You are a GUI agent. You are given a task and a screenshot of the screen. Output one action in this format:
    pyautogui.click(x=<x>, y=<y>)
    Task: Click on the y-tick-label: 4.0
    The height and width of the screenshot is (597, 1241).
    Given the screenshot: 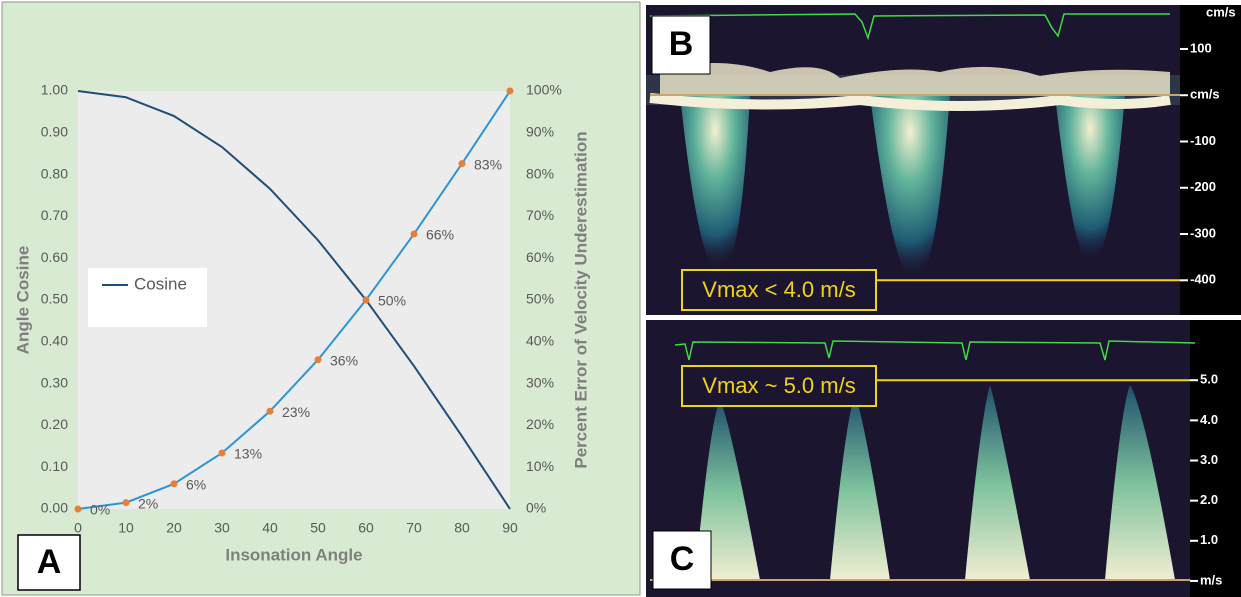 What is the action you would take?
    pyautogui.click(x=1209, y=419)
    